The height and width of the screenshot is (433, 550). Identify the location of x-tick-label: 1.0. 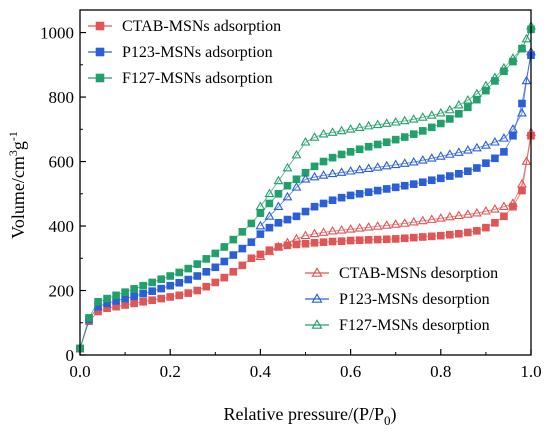
(530, 371).